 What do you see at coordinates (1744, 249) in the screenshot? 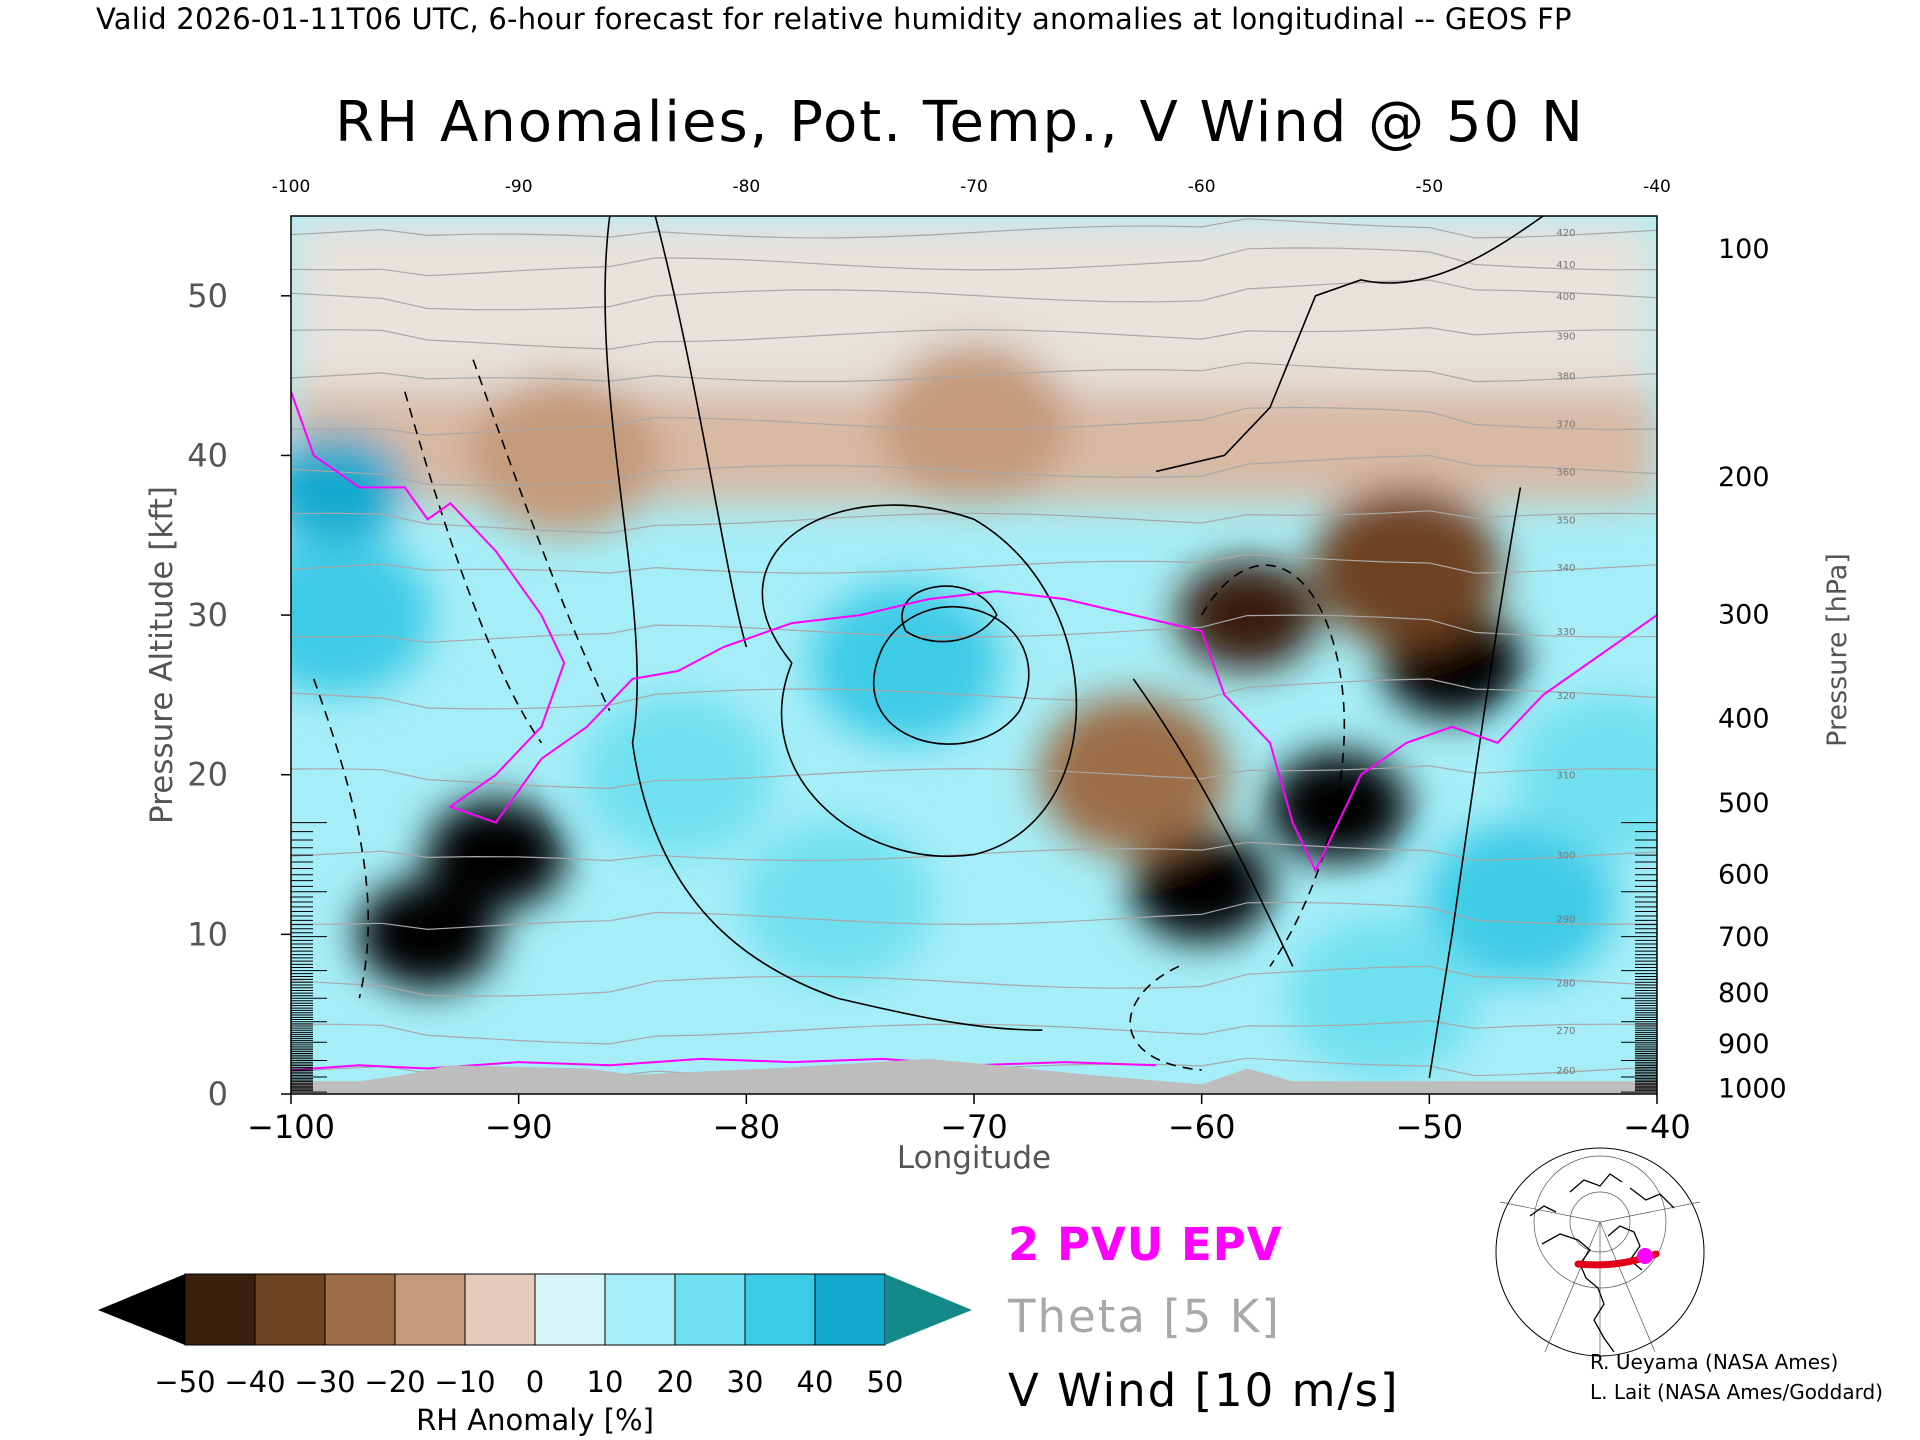
I see `pressure-tick-label: 100` at bounding box center [1744, 249].